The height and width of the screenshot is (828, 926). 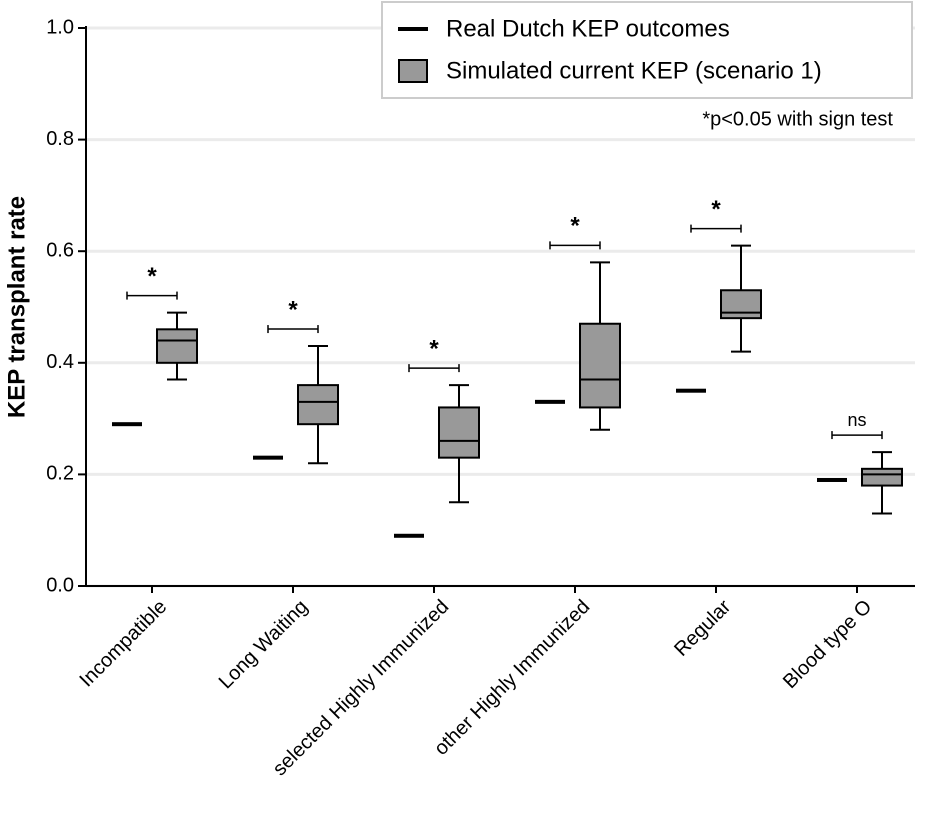 What do you see at coordinates (512, 678) in the screenshot?
I see `x-tick-label: other Highly Immunized` at bounding box center [512, 678].